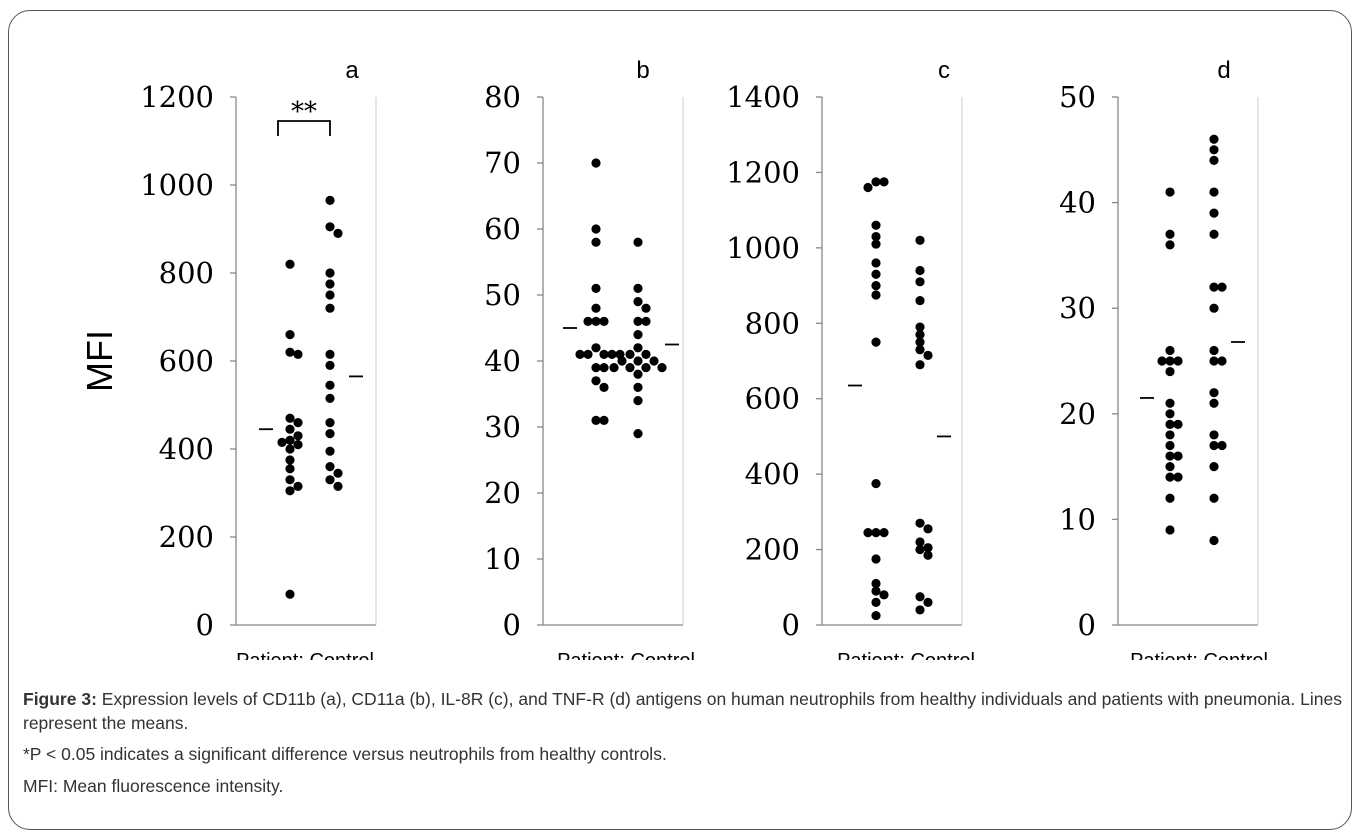  What do you see at coordinates (772, 323) in the screenshot?
I see `y-tick-label-c: 800` at bounding box center [772, 323].